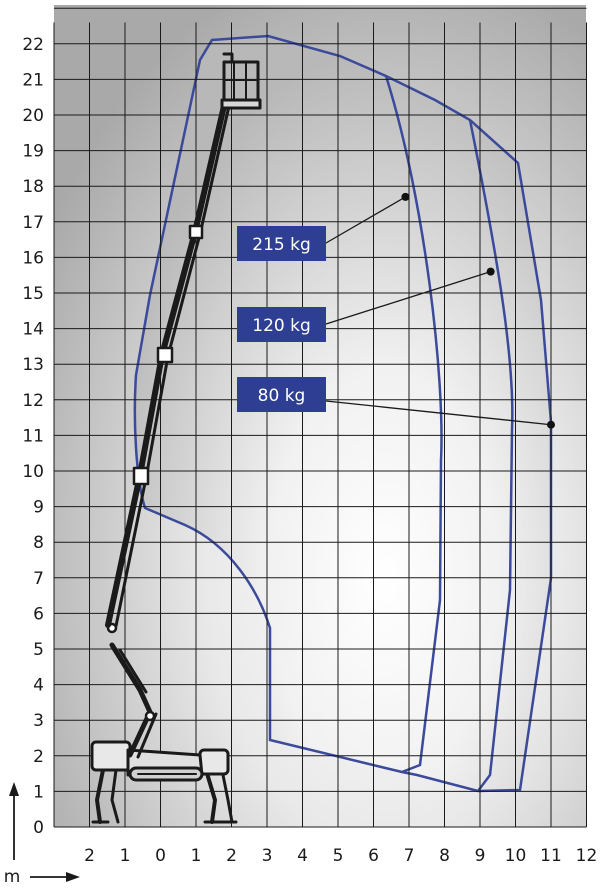 This screenshot has height=891, width=600. Describe the element at coordinates (33, 152) in the screenshot. I see `y-tick-label: 19` at that location.